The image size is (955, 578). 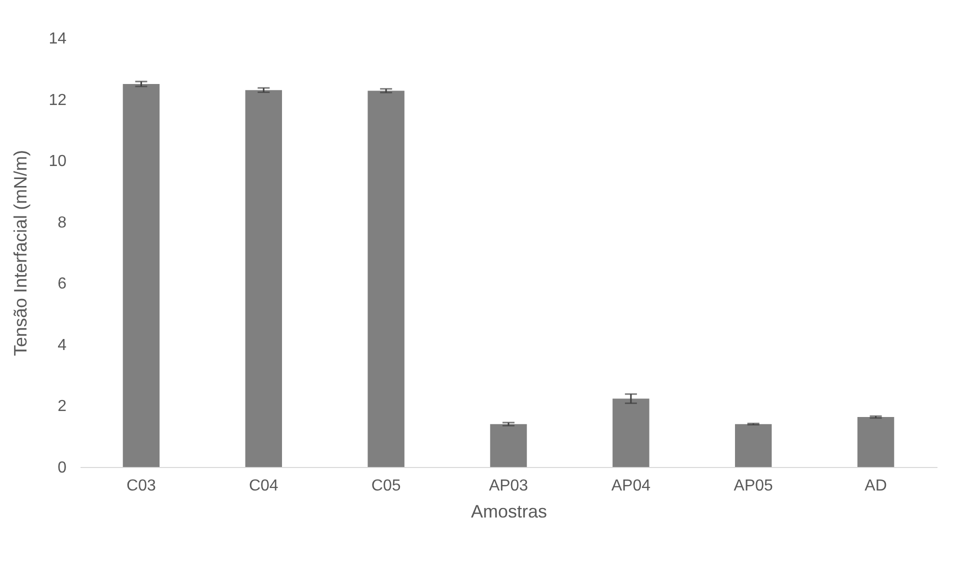 What do you see at coordinates (754, 486) in the screenshot?
I see `x-tick-label: AP05` at bounding box center [754, 486].